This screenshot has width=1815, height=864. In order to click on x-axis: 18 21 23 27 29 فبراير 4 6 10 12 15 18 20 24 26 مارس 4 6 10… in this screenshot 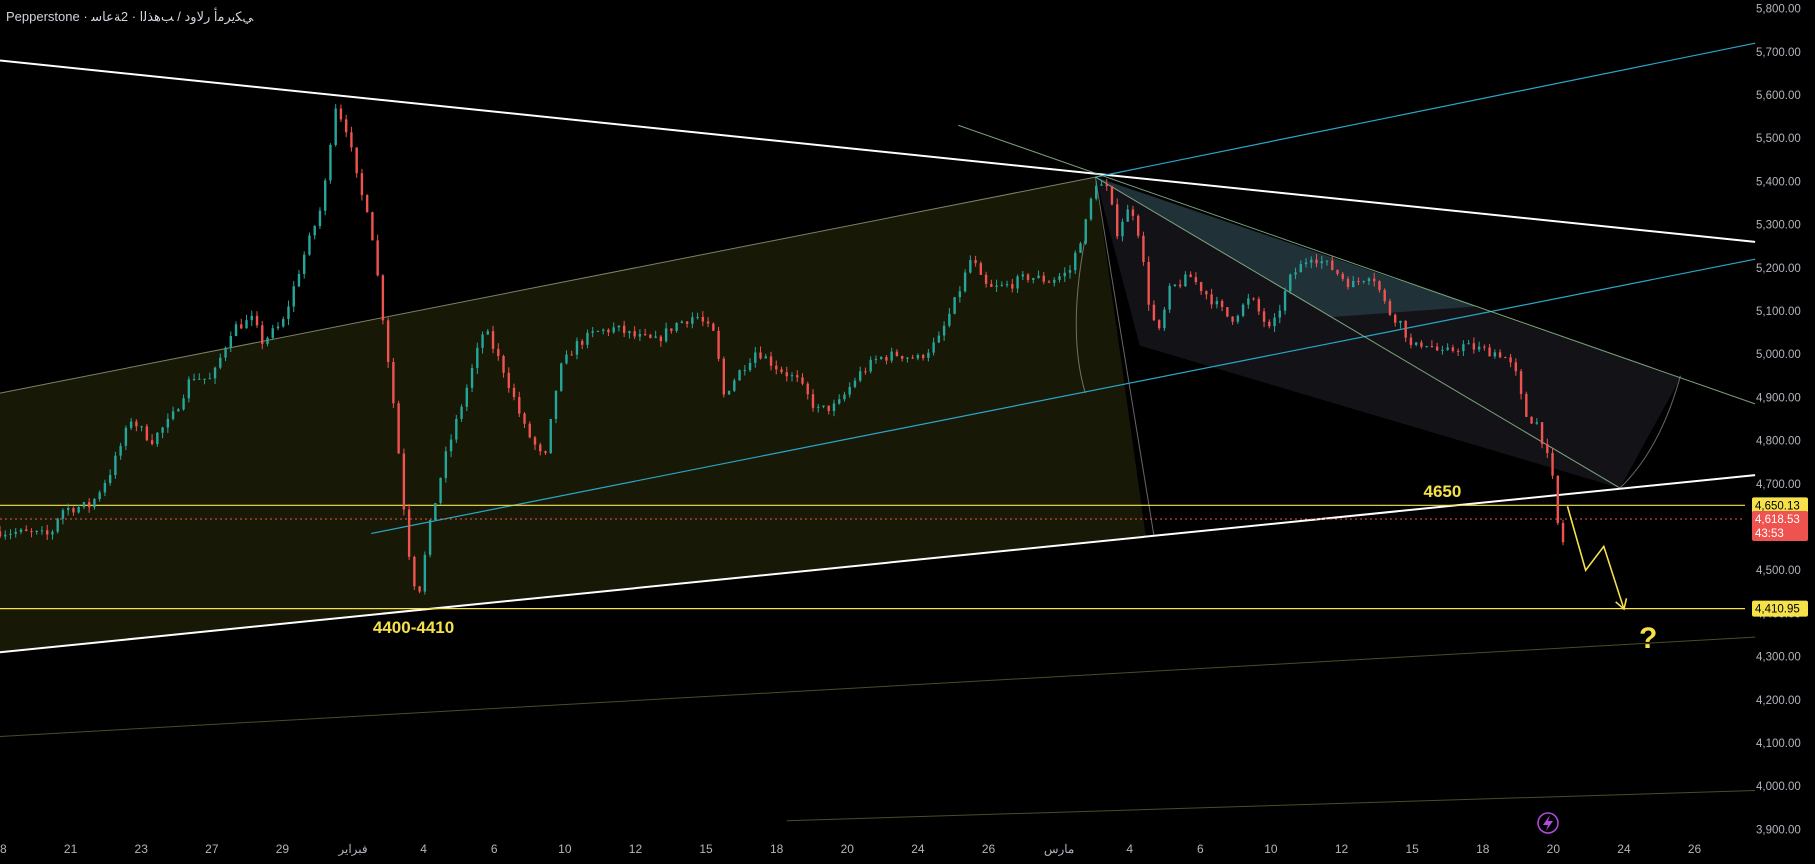, I will do `click(851, 849)`.